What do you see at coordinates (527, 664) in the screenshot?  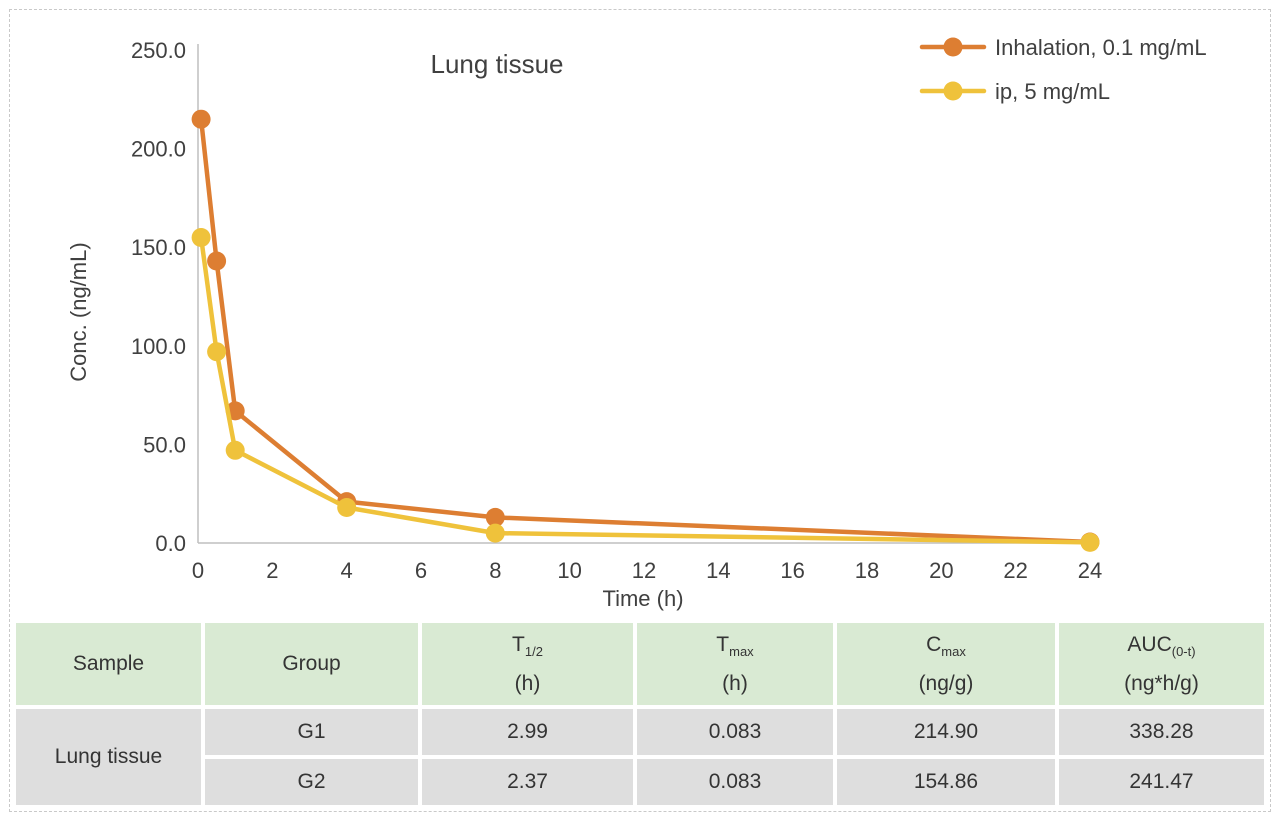 I see `header-cell-t-half: T1/2 (h)` at bounding box center [527, 664].